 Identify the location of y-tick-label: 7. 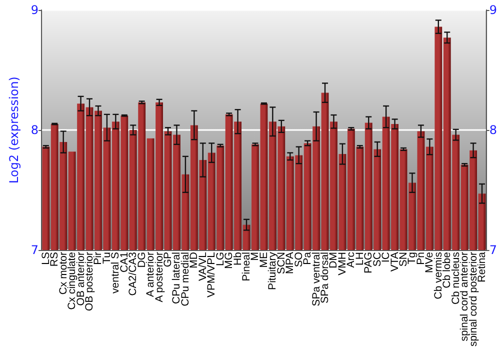
(34, 250).